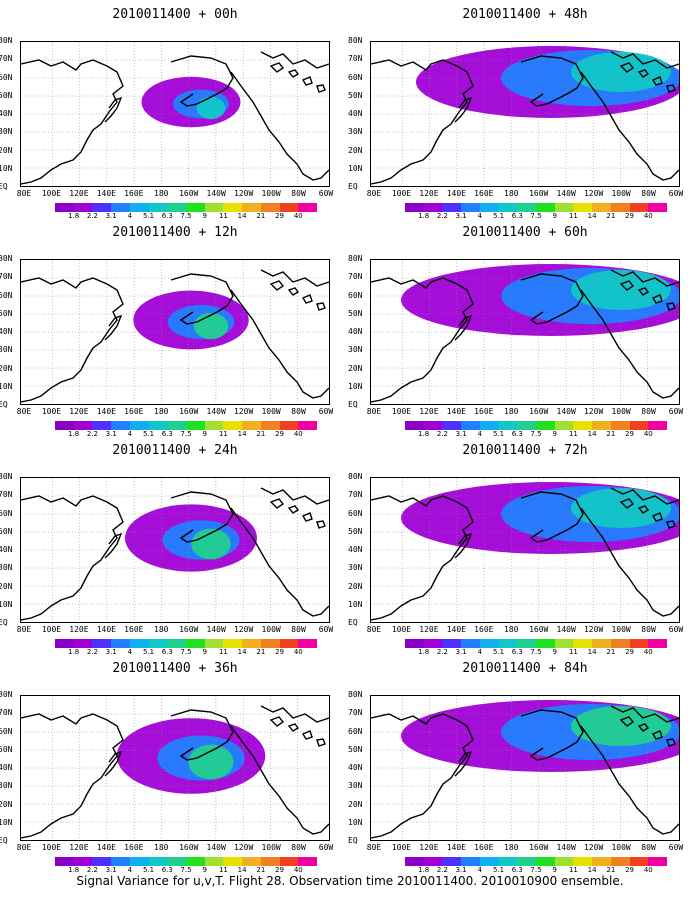 This screenshot has width=700, height=900. What do you see at coordinates (525, 332) in the screenshot?
I see `map-canvas` at bounding box center [525, 332].